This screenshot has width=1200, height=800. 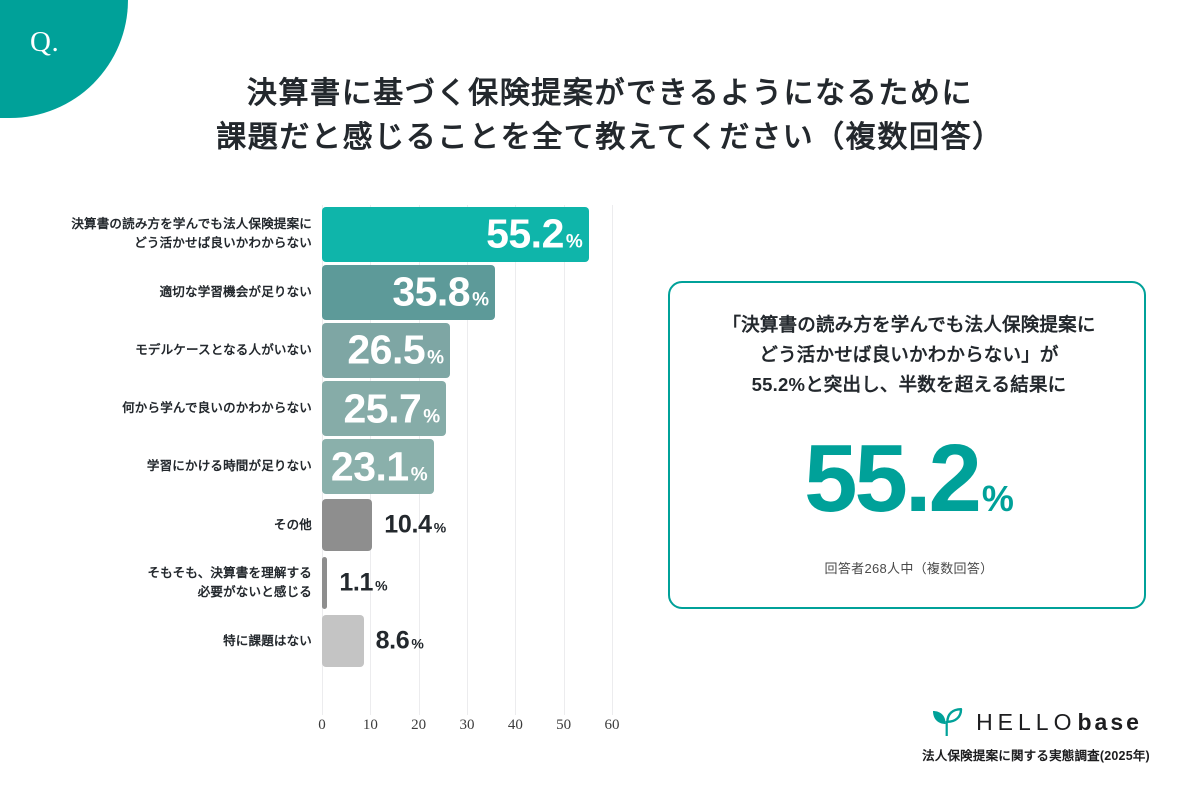 I want to click on bar-label: 適切な学習機会が足りない, so click(x=176, y=292).